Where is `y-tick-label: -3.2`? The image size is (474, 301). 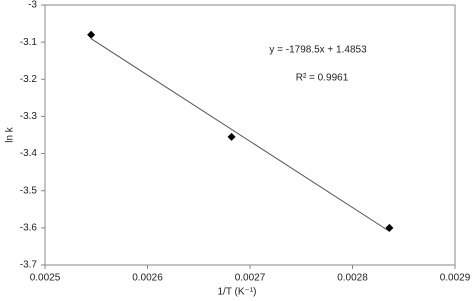
y-tick-label: -3.2 is located at coordinates (29, 79).